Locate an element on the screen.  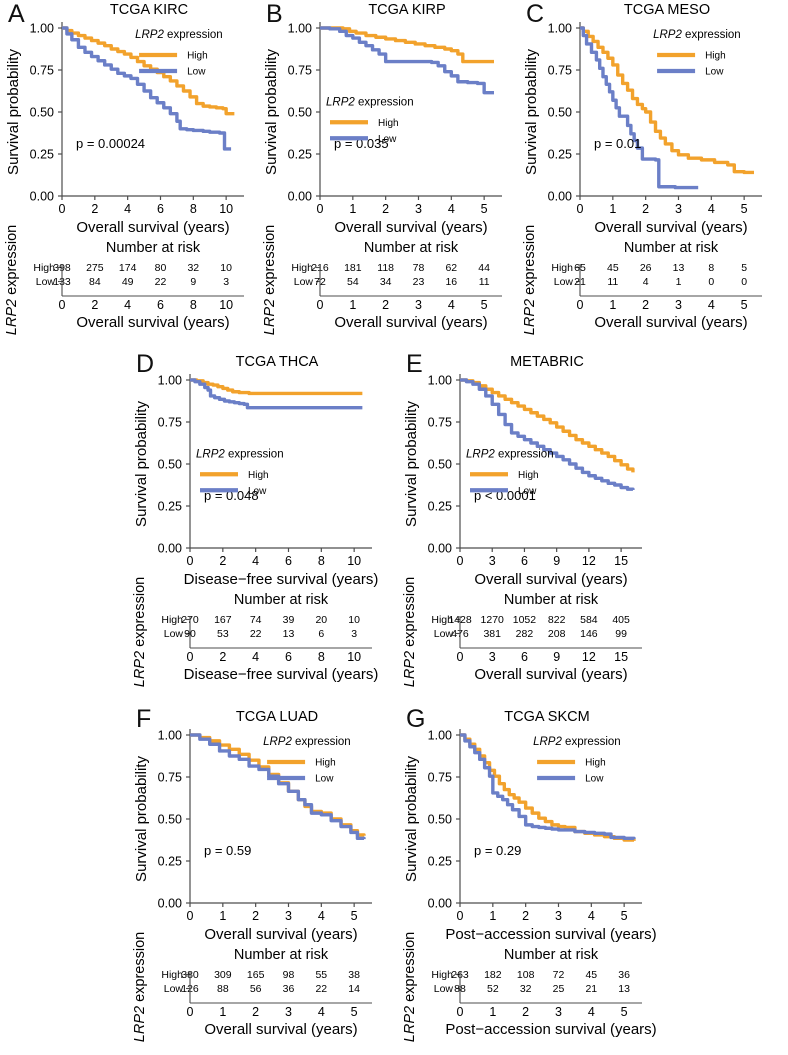
risk-side-label: LRP2 expression is located at coordinates (270, 280).